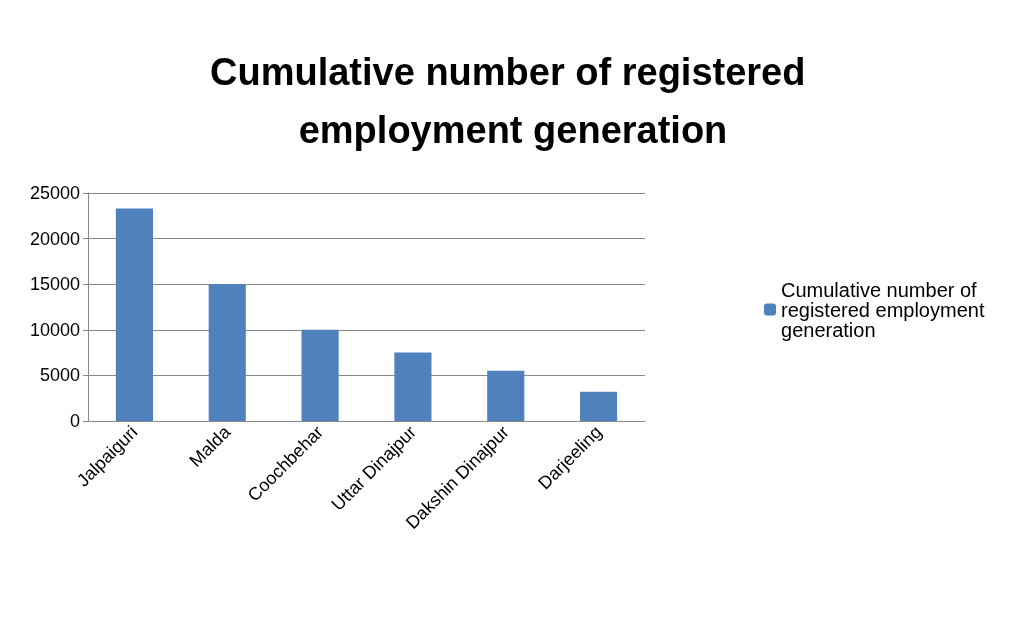  I want to click on legend-label: Cumulative number of registered employment generation, so click(885, 309).